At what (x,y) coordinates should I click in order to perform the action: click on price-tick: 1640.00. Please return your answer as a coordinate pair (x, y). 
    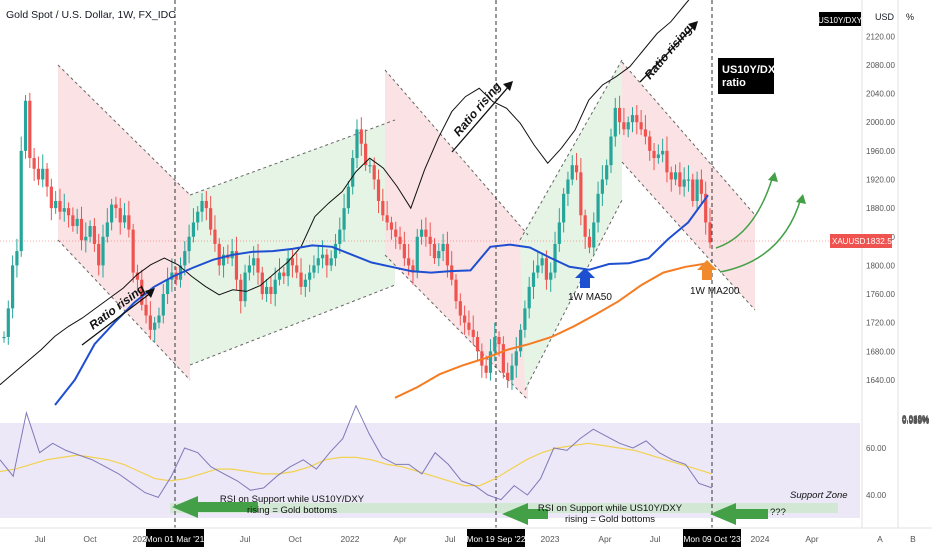
    Looking at the image, I should click on (880, 380).